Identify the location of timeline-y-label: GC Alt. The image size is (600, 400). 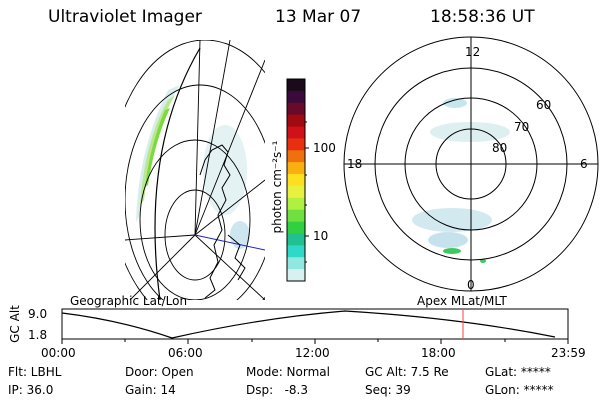
(15, 324).